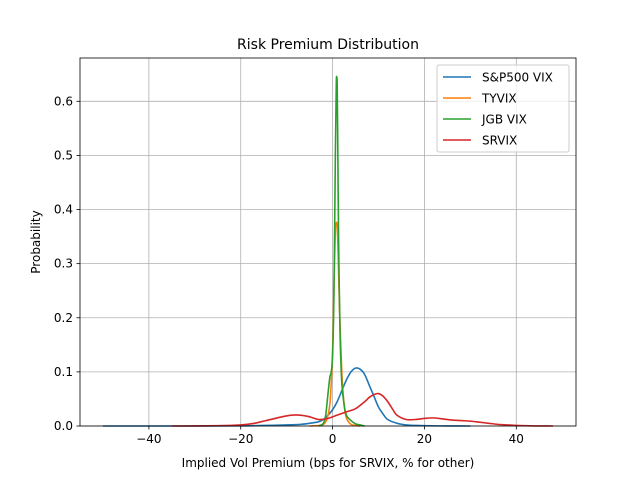 The height and width of the screenshot is (478, 640). I want to click on x-tick-label: −40, so click(148, 439).